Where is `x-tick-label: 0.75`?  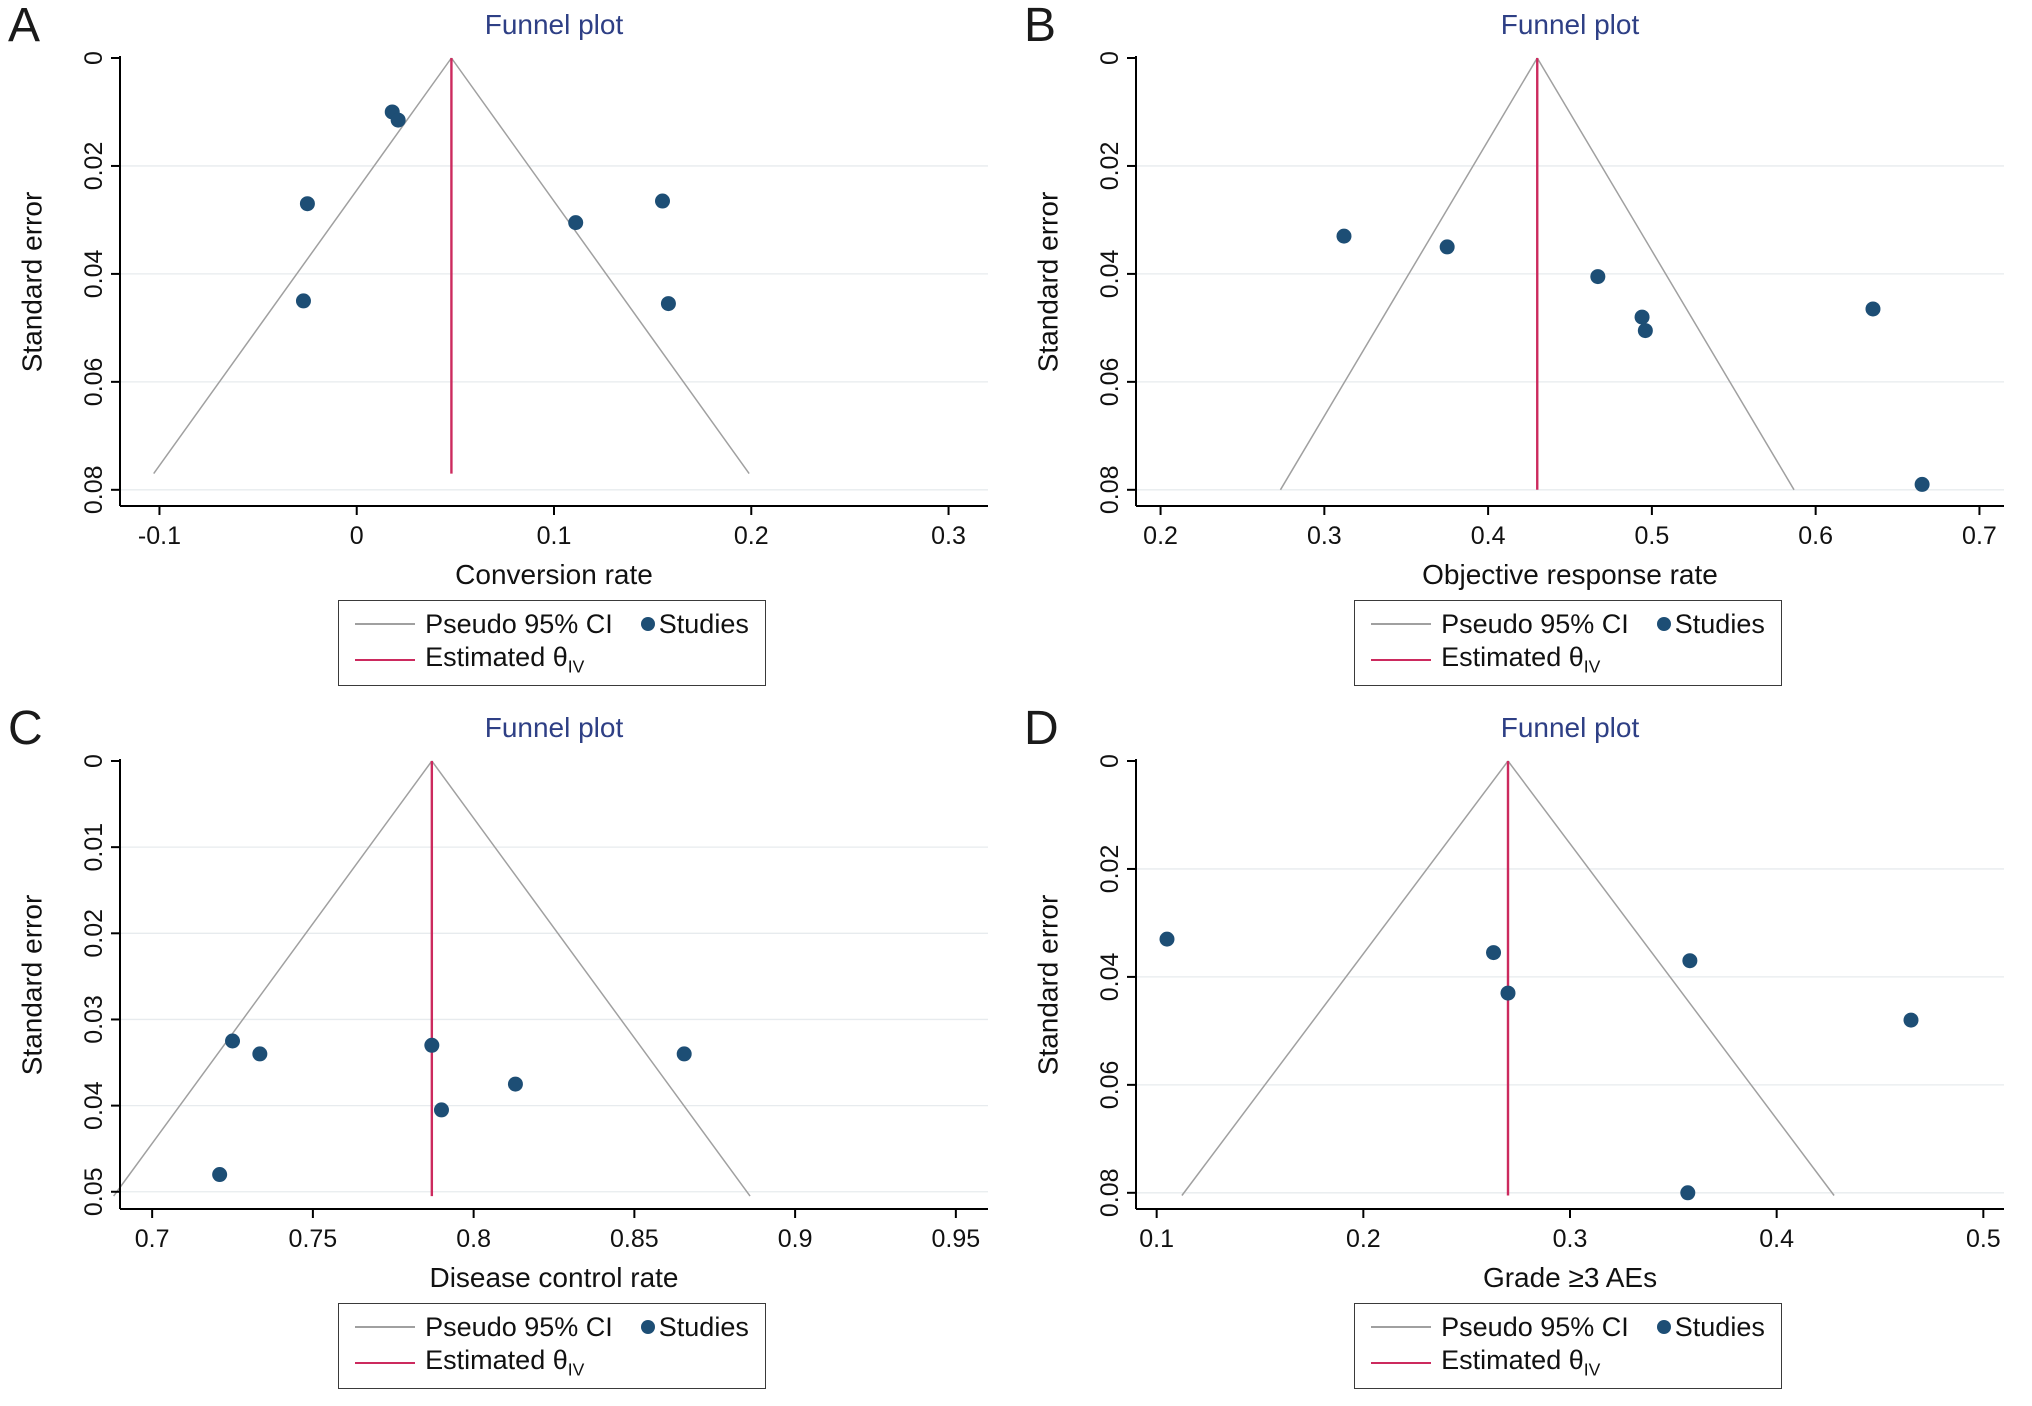 x-tick-label: 0.75 is located at coordinates (313, 1239).